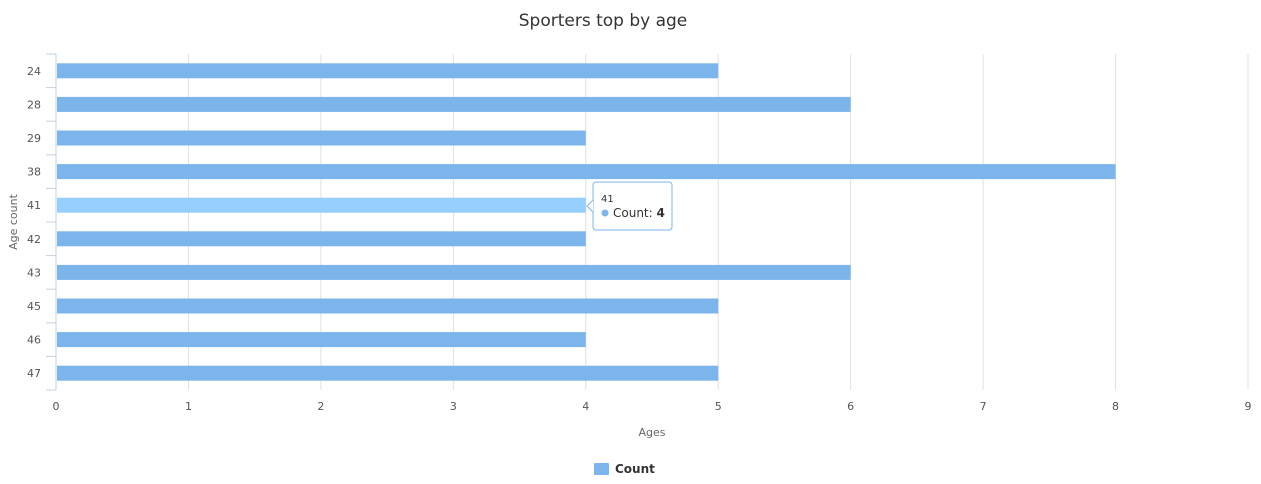 The width and height of the screenshot is (1261, 484). What do you see at coordinates (34, 306) in the screenshot?
I see `y-tick-label: 45` at bounding box center [34, 306].